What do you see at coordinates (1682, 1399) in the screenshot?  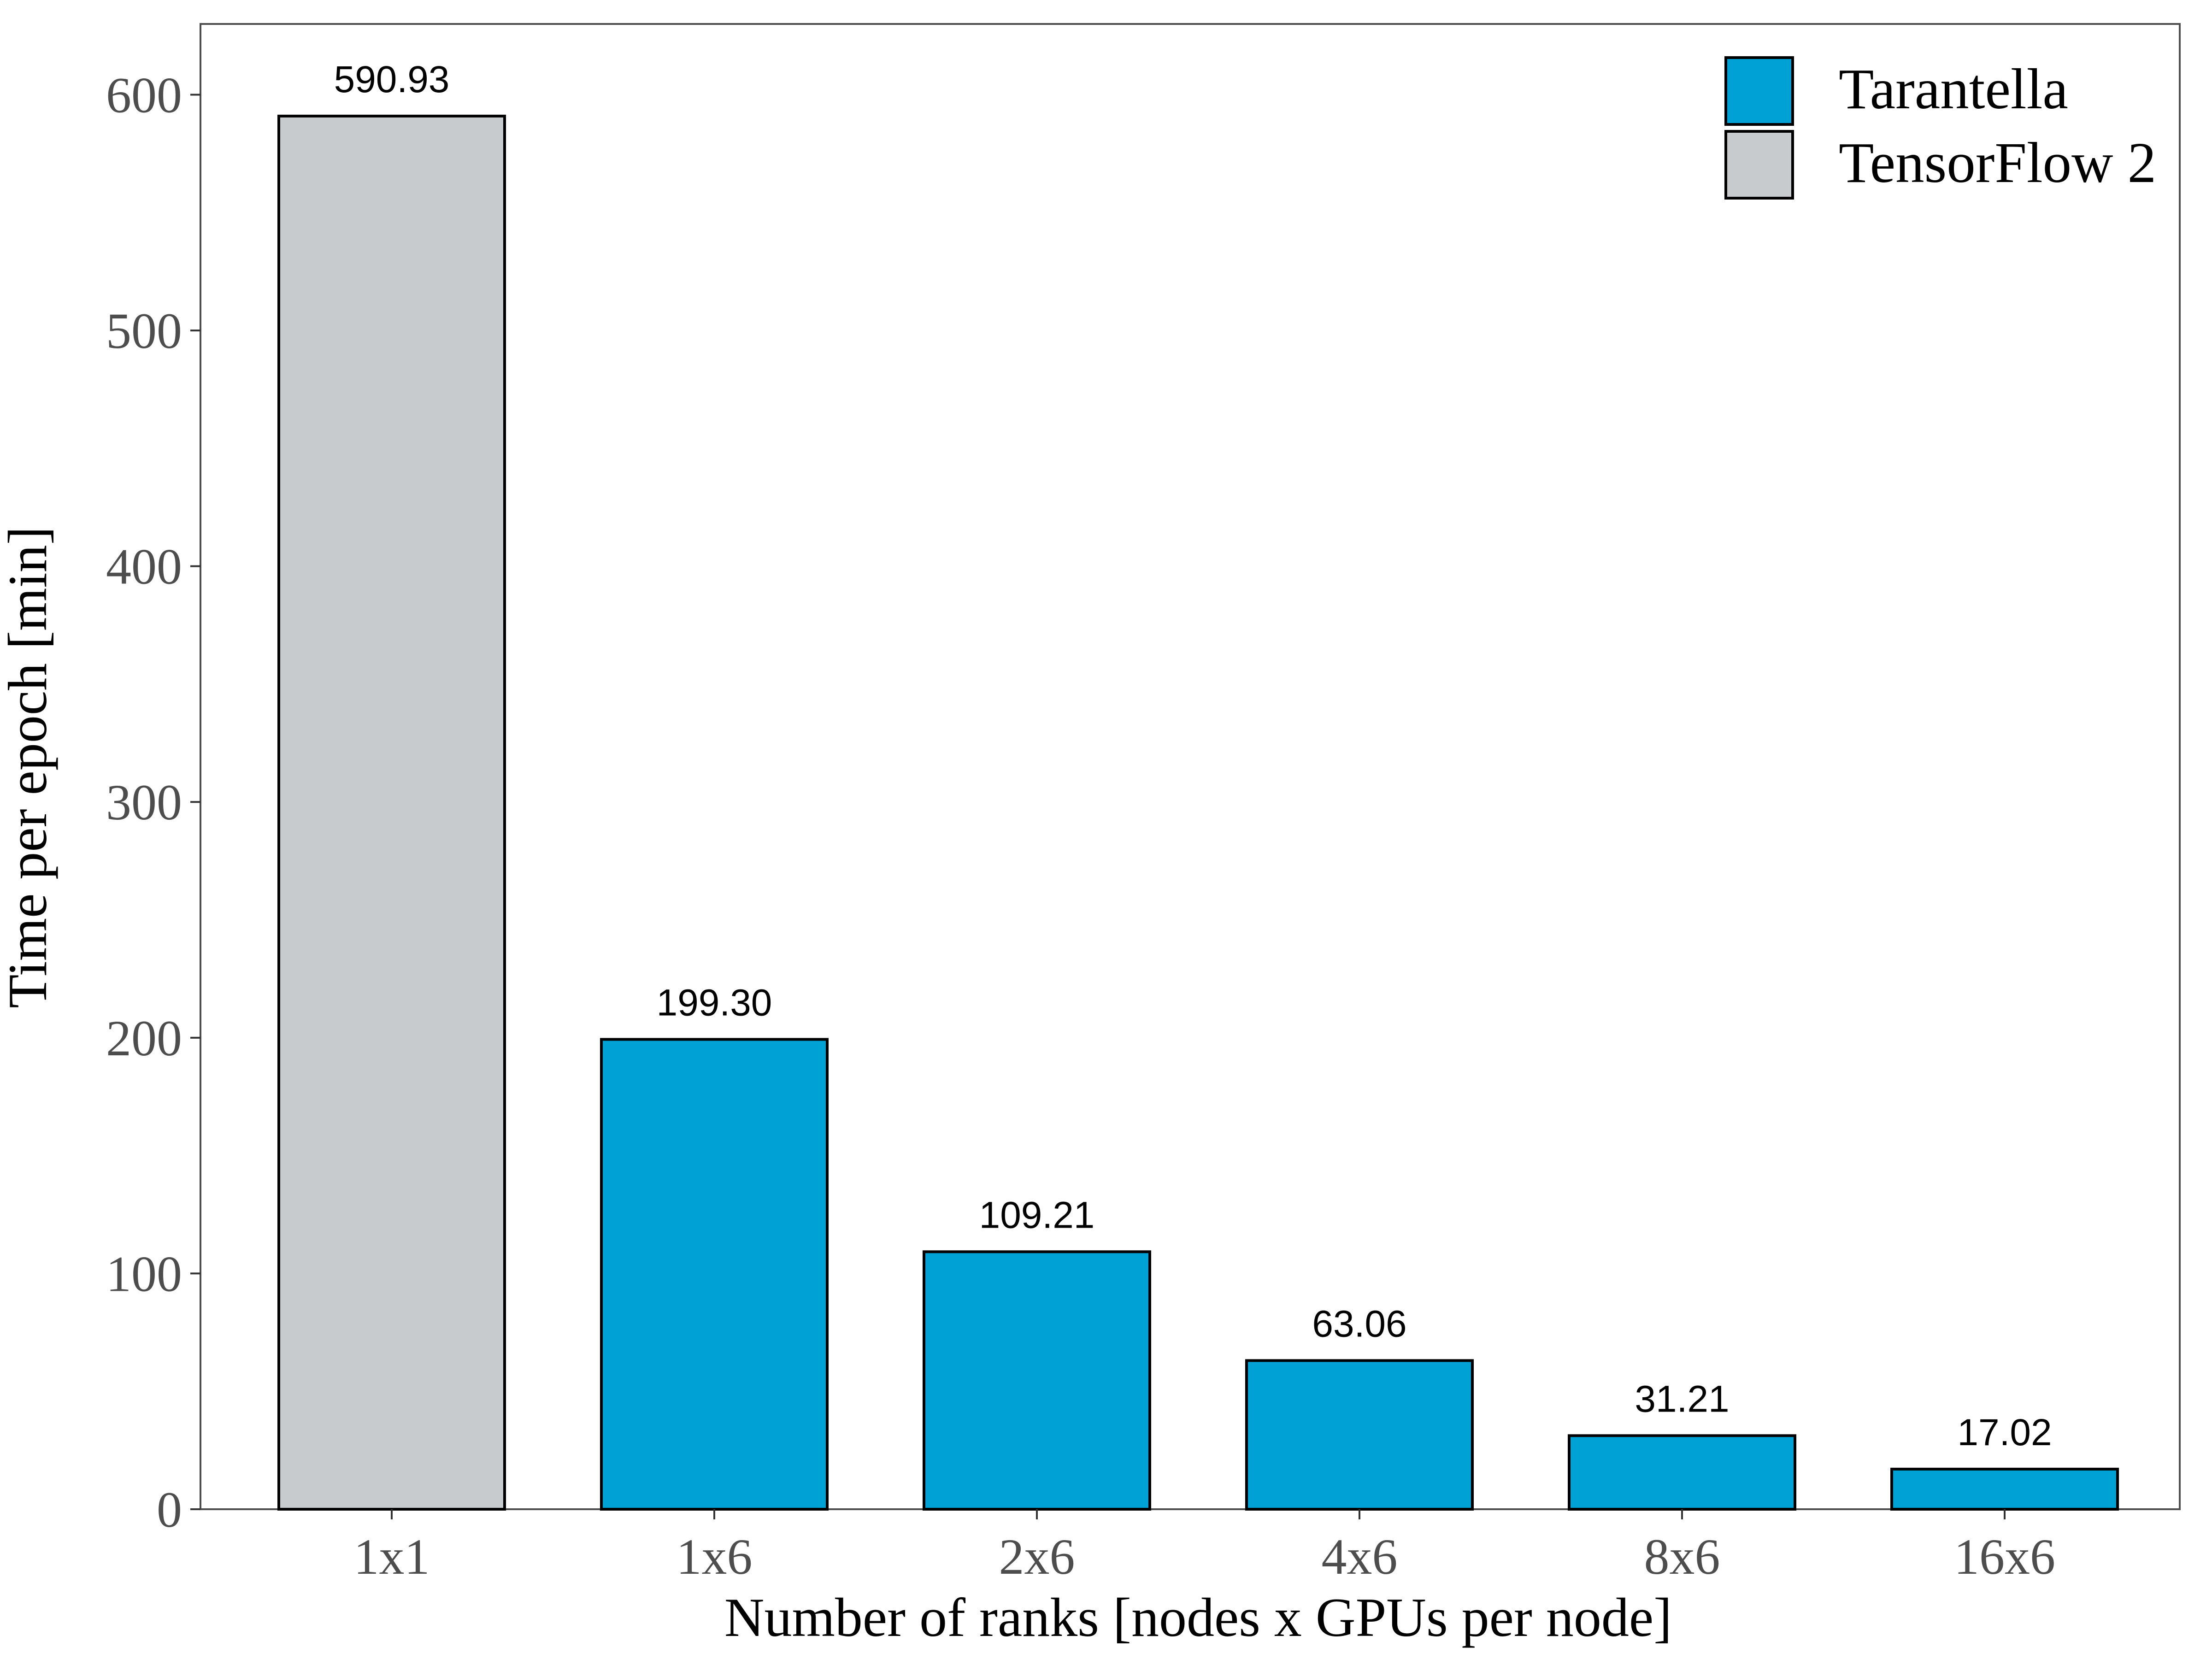 I see `data-label-8x6: 31.21` at bounding box center [1682, 1399].